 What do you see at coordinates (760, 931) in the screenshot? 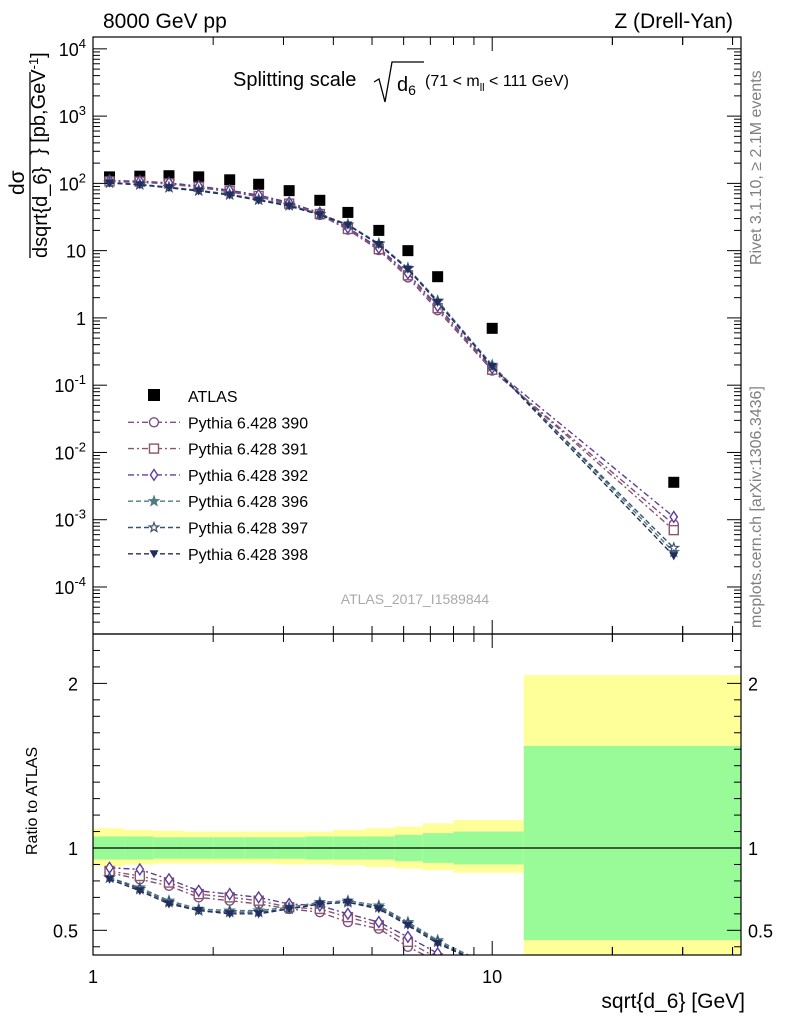
I see `ratio-tick-label-right: 0.5` at bounding box center [760, 931].